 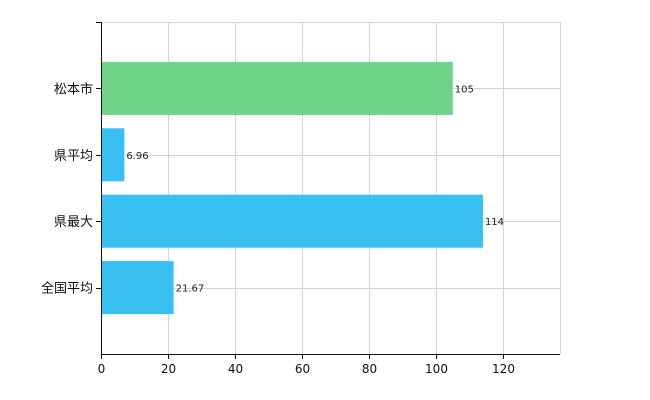 I want to click on x-tick-label: 40, so click(x=235, y=369).